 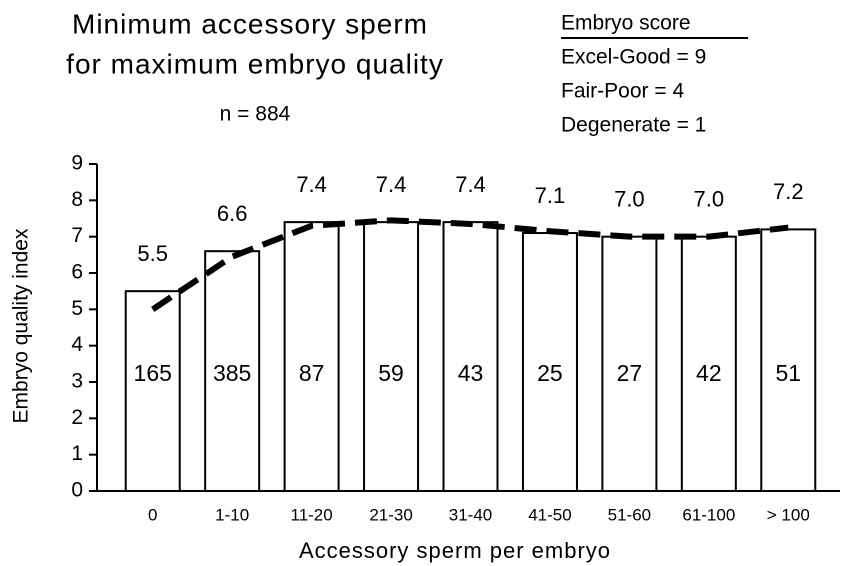 I want to click on value-label: 7.1, so click(x=550, y=195).